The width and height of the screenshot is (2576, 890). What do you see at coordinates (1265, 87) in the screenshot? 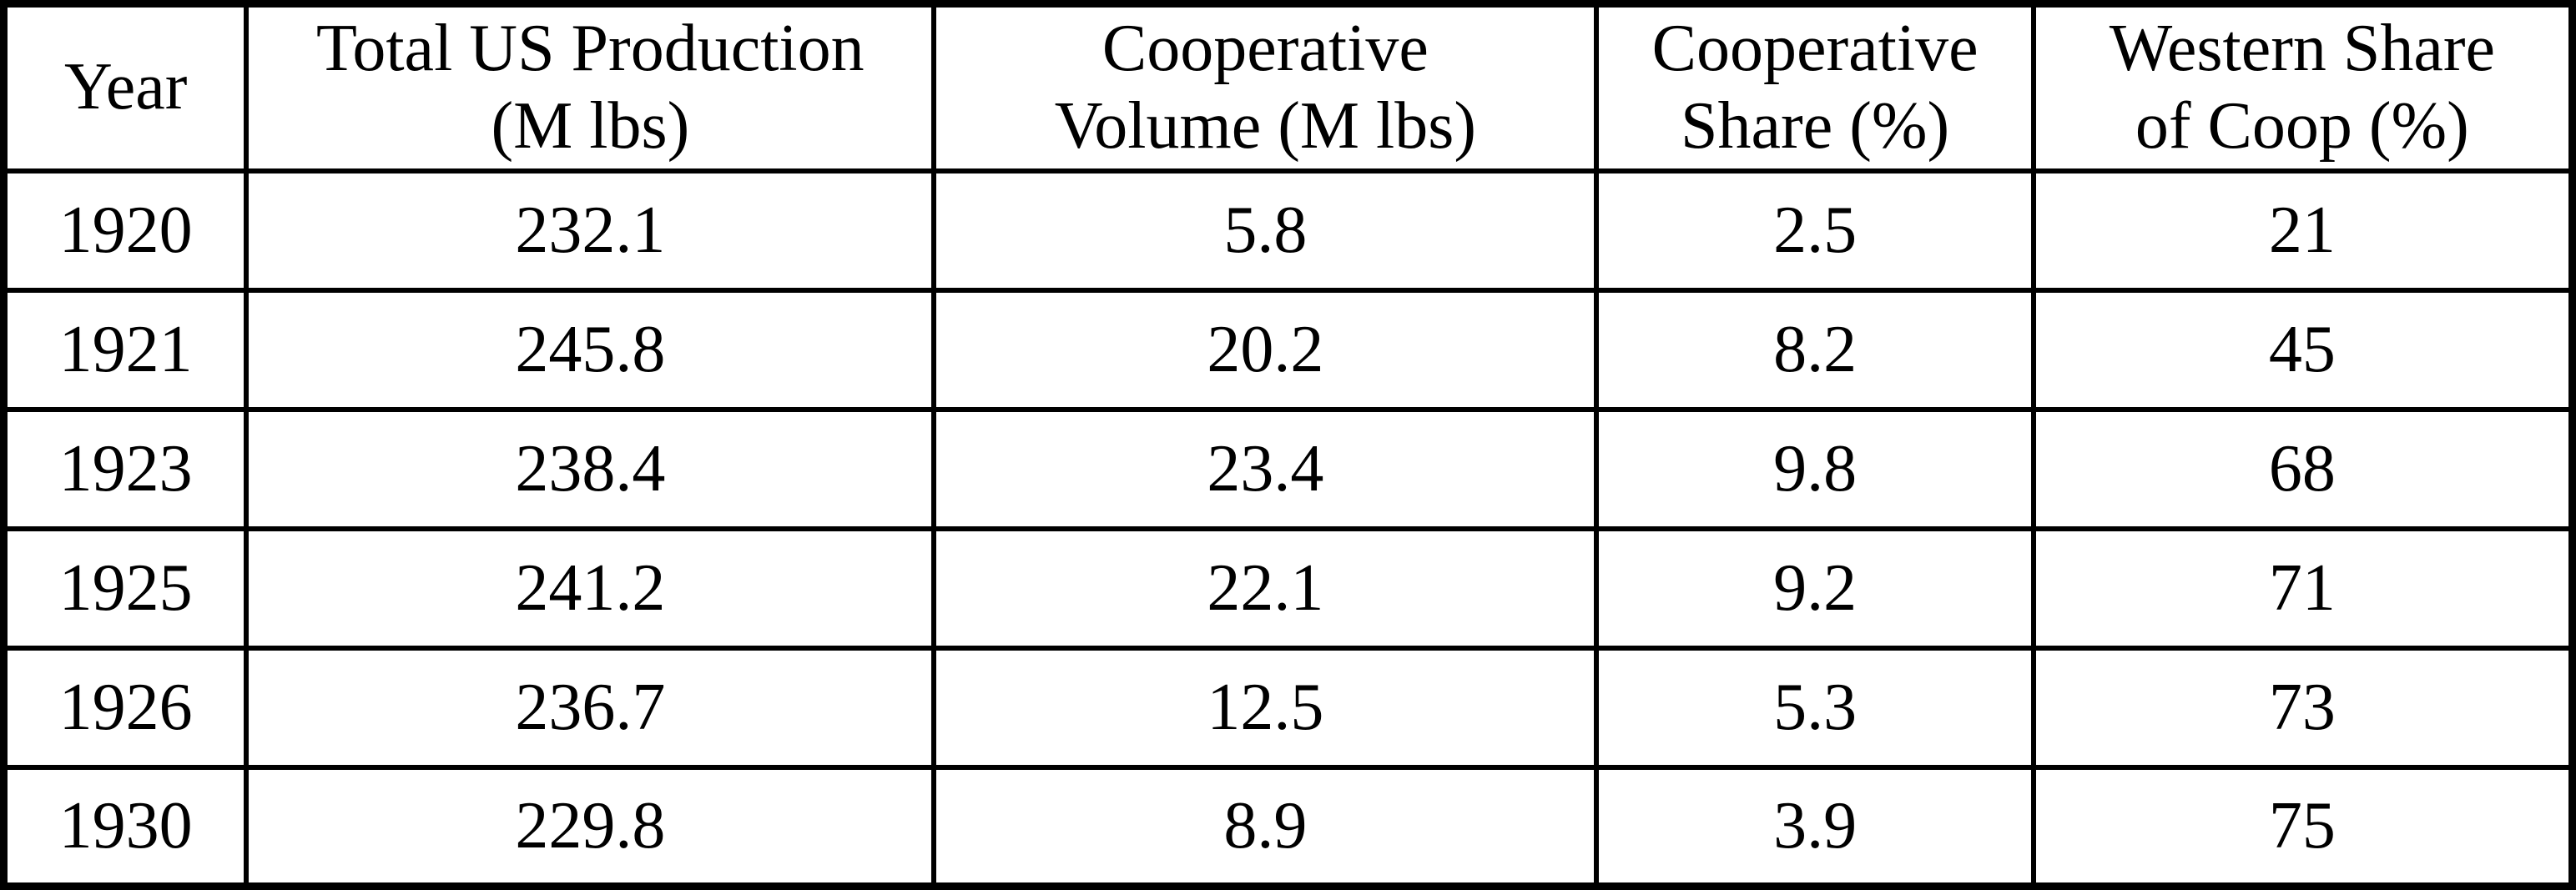
I see `header-cooperative-volume: Cooperative Volume (M lbs)` at bounding box center [1265, 87].